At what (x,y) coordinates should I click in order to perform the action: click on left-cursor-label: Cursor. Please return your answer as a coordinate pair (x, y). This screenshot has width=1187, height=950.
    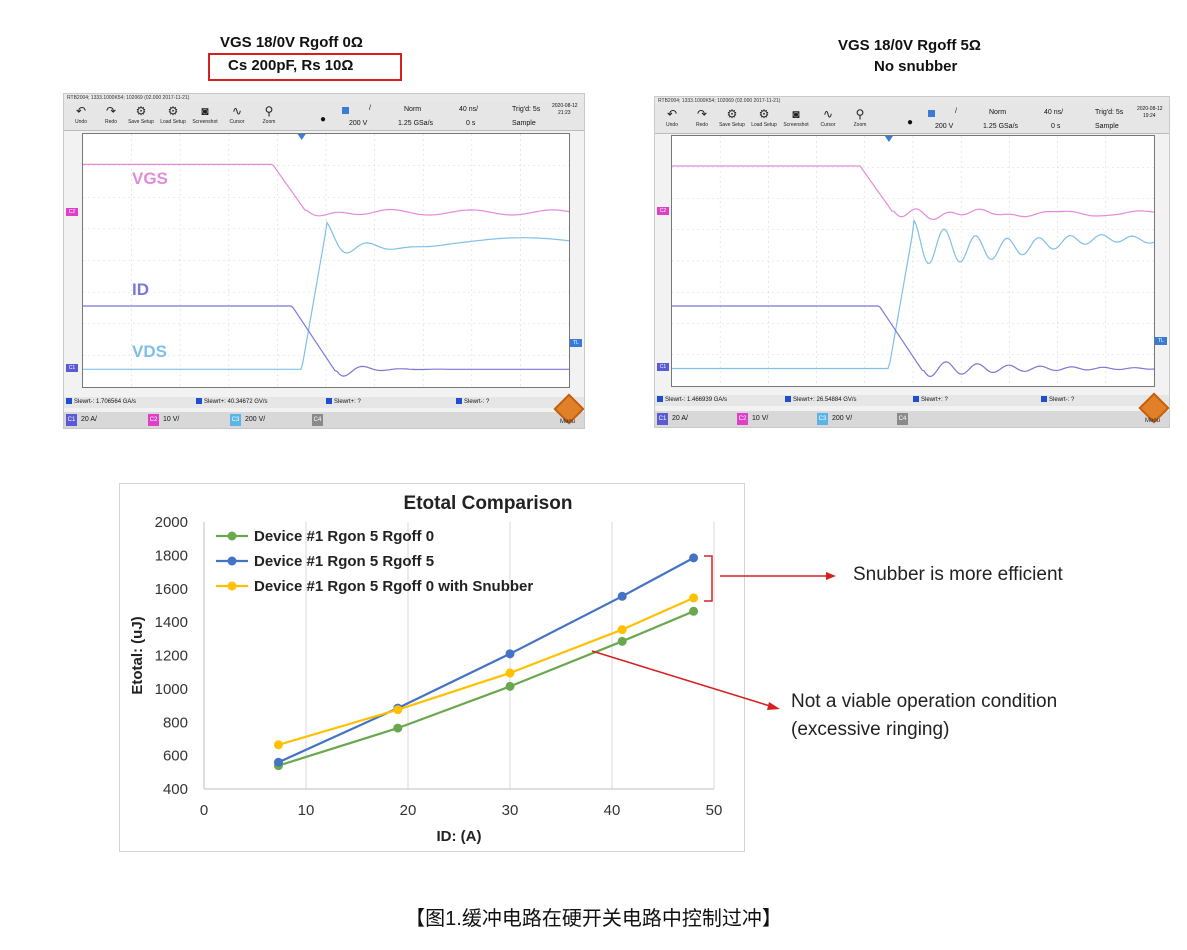
    Looking at the image, I should click on (237, 122).